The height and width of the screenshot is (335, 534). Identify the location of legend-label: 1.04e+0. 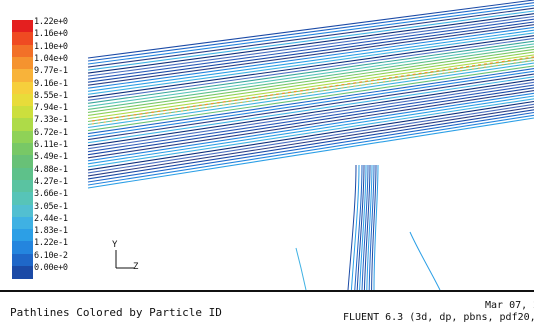
(51, 58).